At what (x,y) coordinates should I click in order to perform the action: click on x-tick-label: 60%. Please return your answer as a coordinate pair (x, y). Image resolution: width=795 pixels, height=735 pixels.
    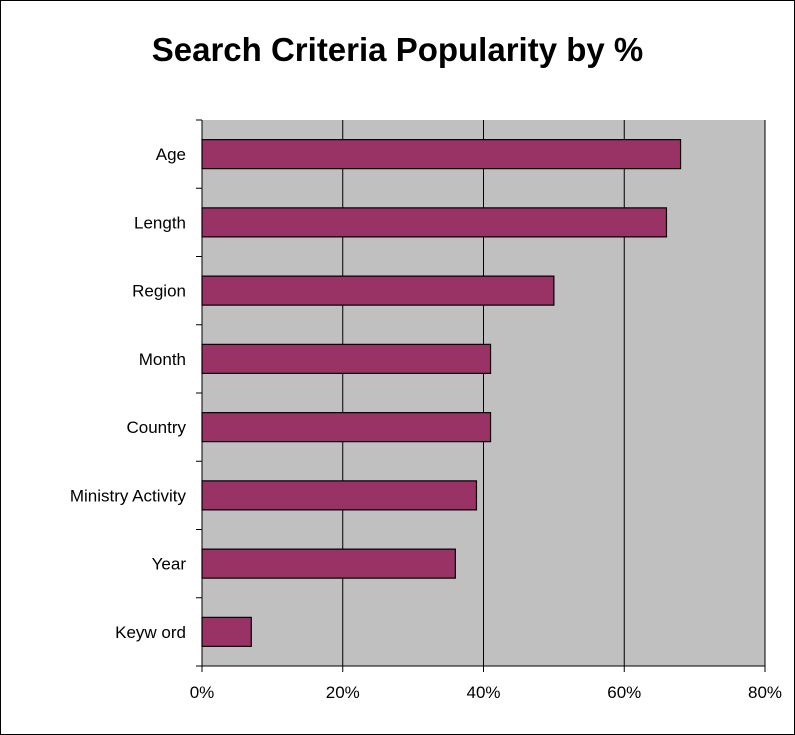
    Looking at the image, I should click on (624, 692).